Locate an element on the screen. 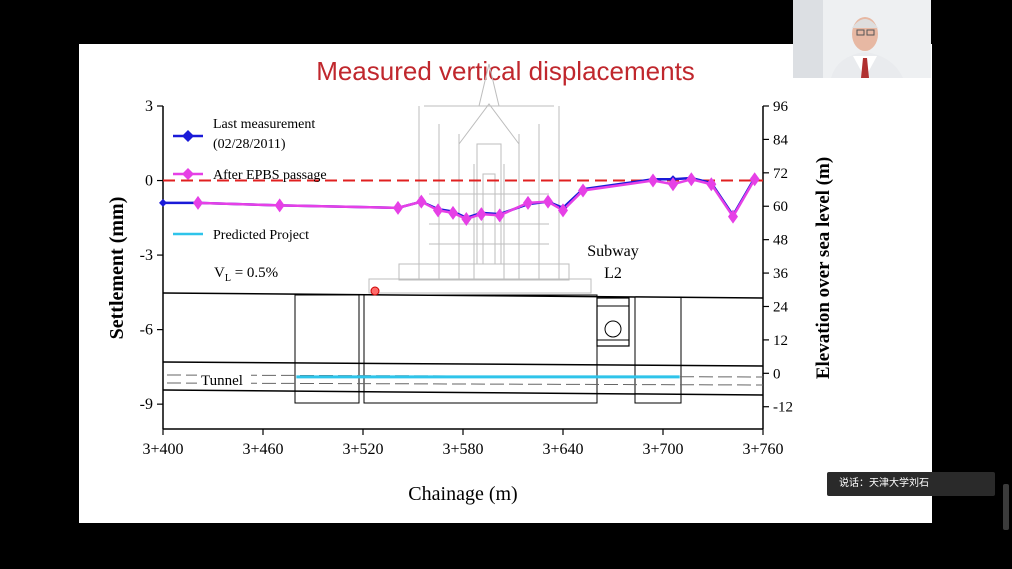 Image resolution: width=1012 pixels, height=569 pixels. building-silhouette is located at coordinates (480, 178).